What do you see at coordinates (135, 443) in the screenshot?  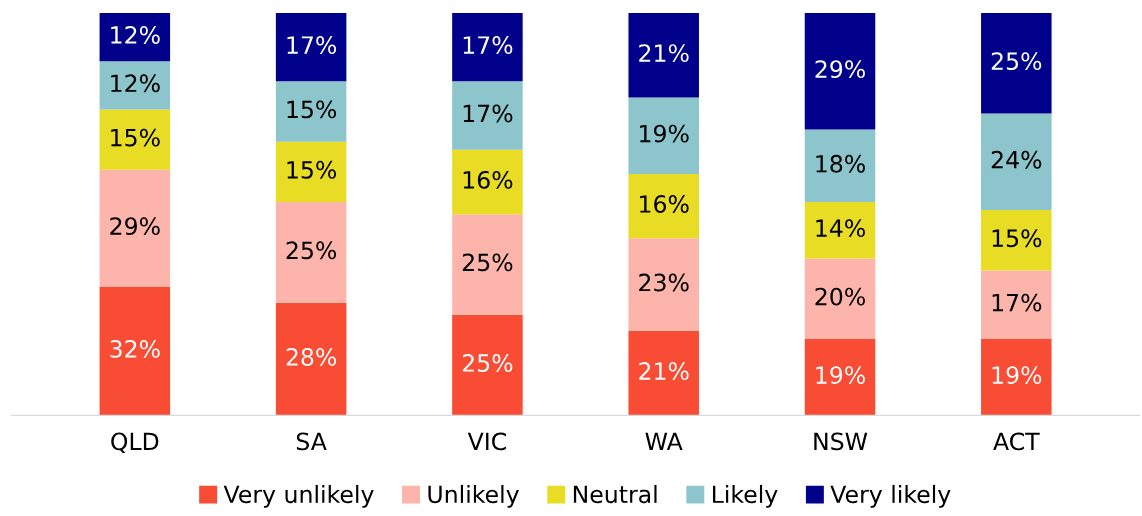 I see `x-tick-label: QLD` at bounding box center [135, 443].